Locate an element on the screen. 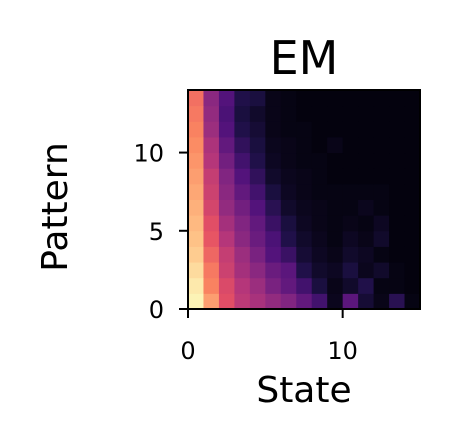 This screenshot has width=450, height=445. y-tick-label: 5 is located at coordinates (156, 232).